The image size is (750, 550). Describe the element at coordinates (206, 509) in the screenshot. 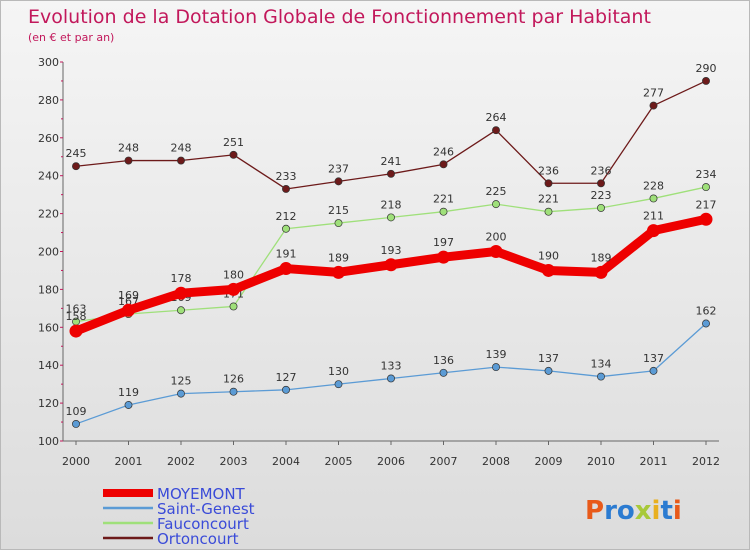

I see `legend-label: Saint-Genest` at that location.